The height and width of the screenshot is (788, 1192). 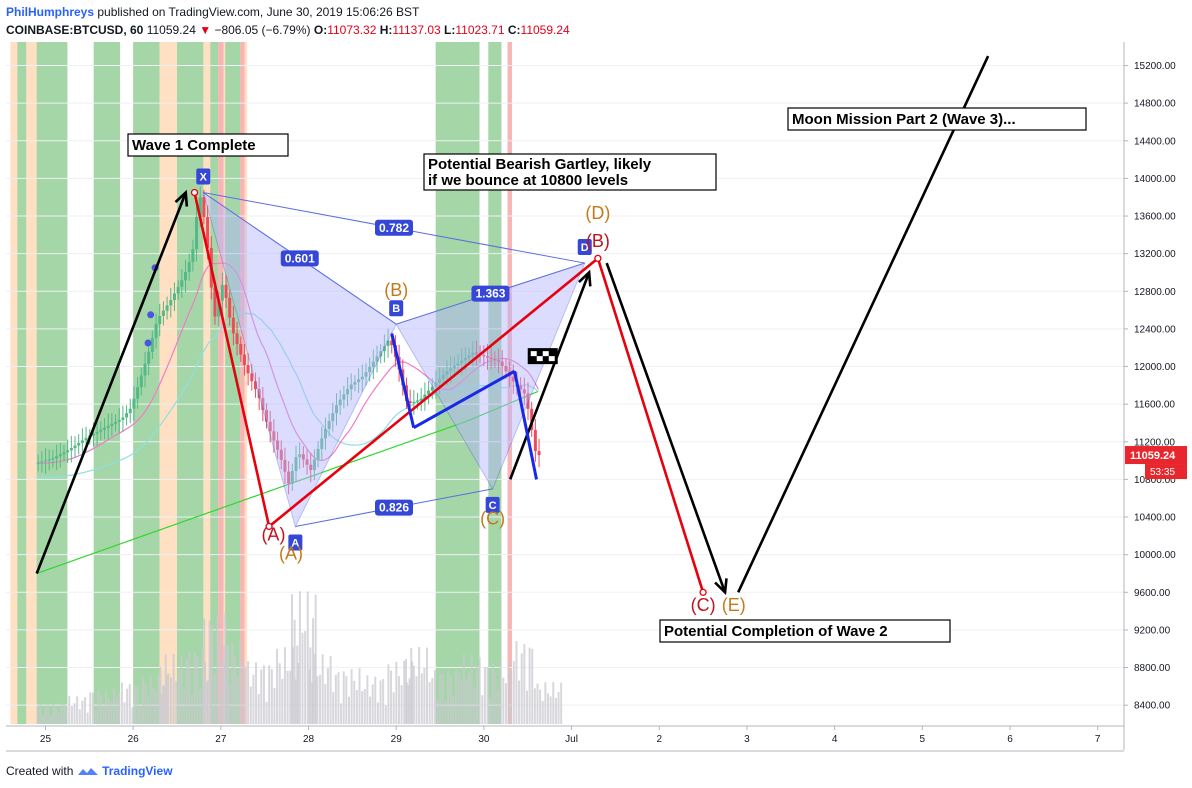 What do you see at coordinates (863, 324) in the screenshot?
I see `wave-line-black` at bounding box center [863, 324].